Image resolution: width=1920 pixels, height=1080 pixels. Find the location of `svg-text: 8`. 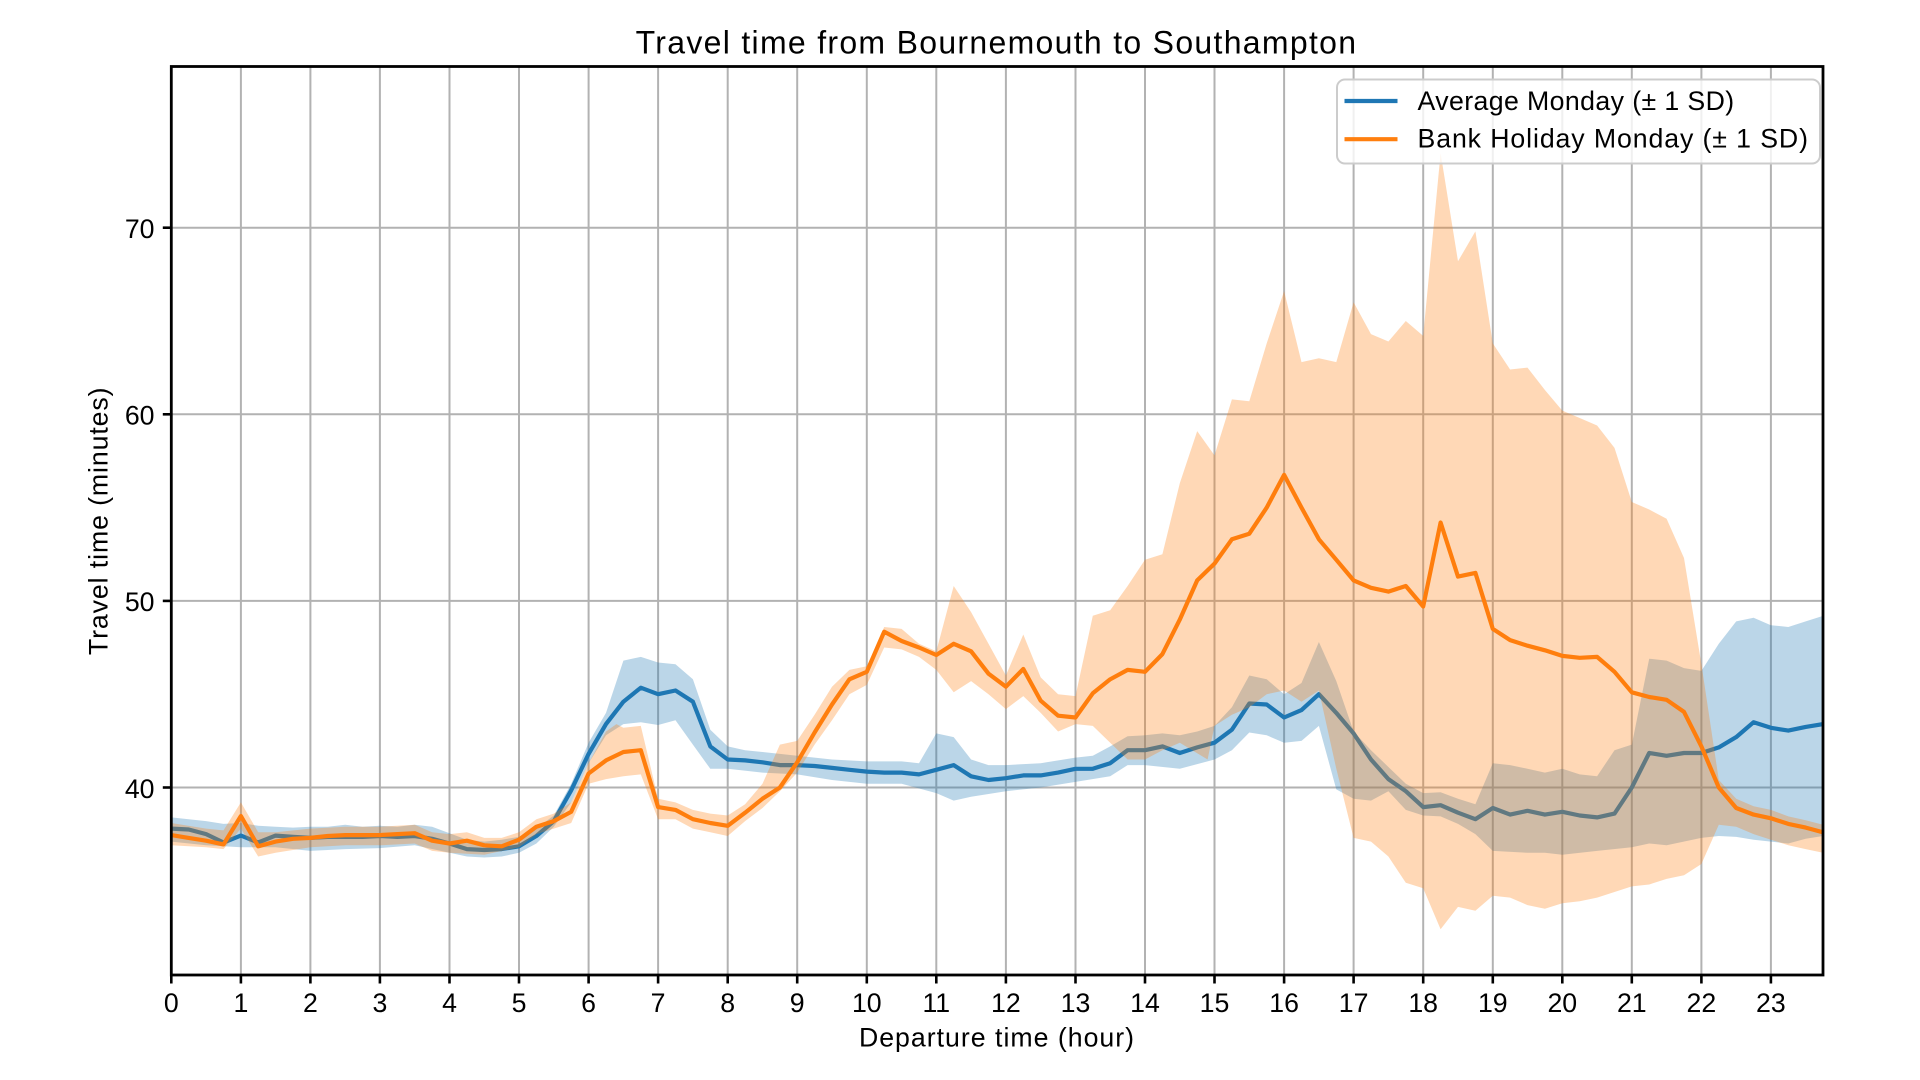

svg-text: 8 is located at coordinates (727, 1003).